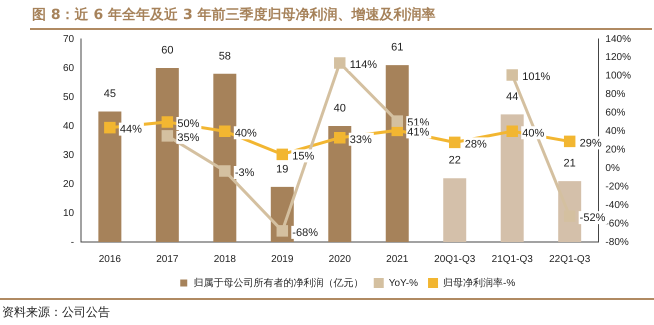  What do you see at coordinates (188, 124) in the screenshot?
I see `data-label: 50%` at bounding box center [188, 124].